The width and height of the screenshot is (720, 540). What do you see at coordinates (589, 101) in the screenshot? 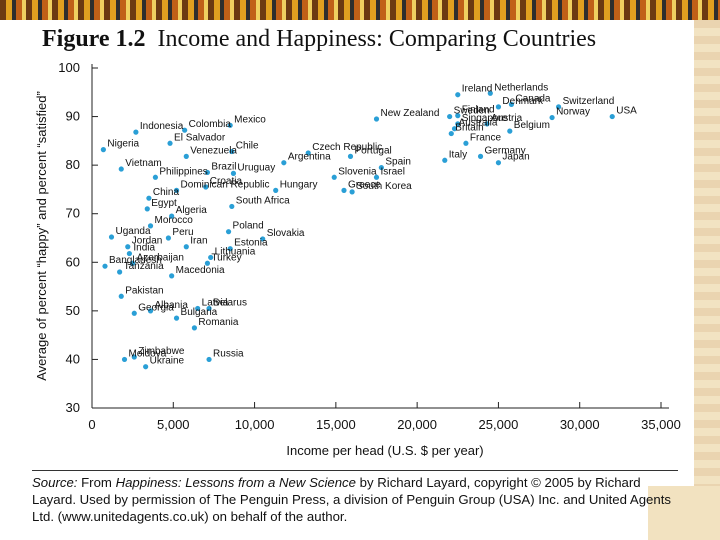
I see `point-label: Switzerland` at bounding box center [589, 101].